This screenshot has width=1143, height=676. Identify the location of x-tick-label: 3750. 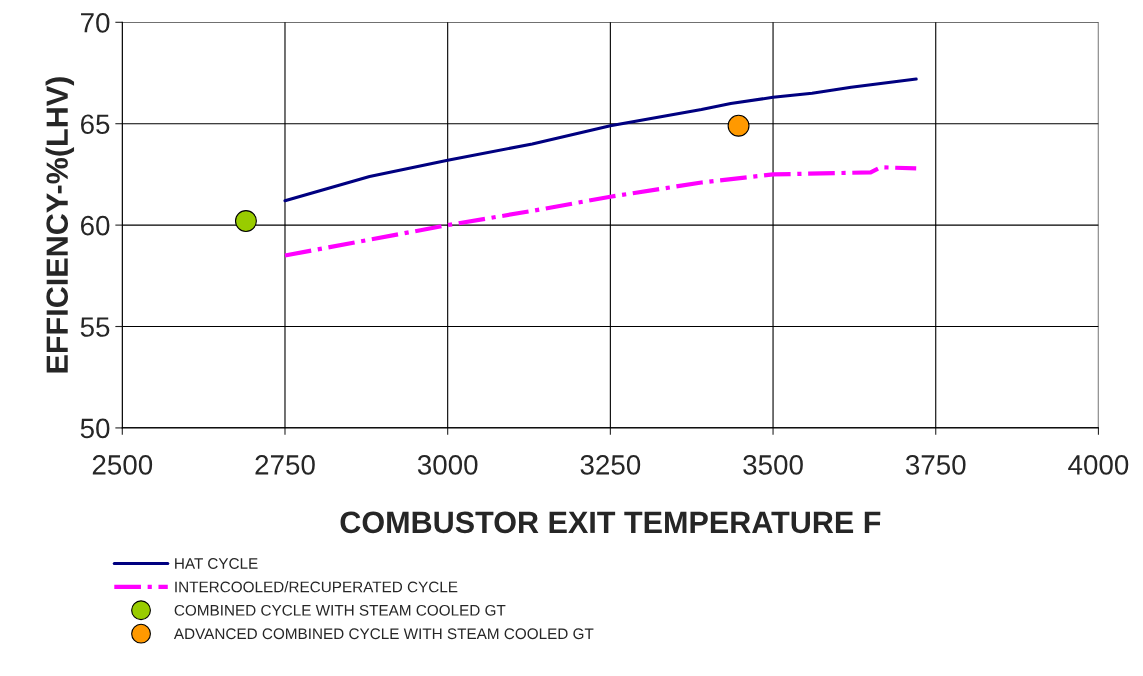
(935, 465).